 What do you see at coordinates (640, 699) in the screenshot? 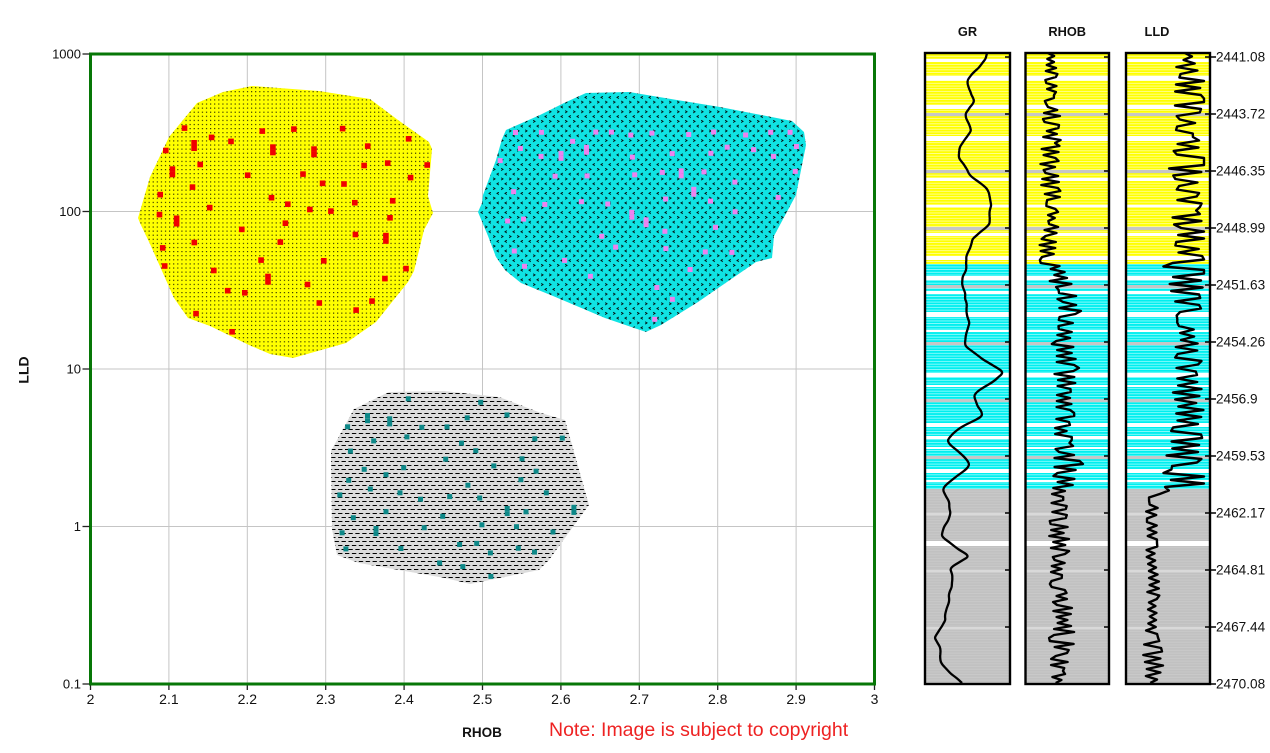
I see `svg-text: 2.7` at bounding box center [640, 699].